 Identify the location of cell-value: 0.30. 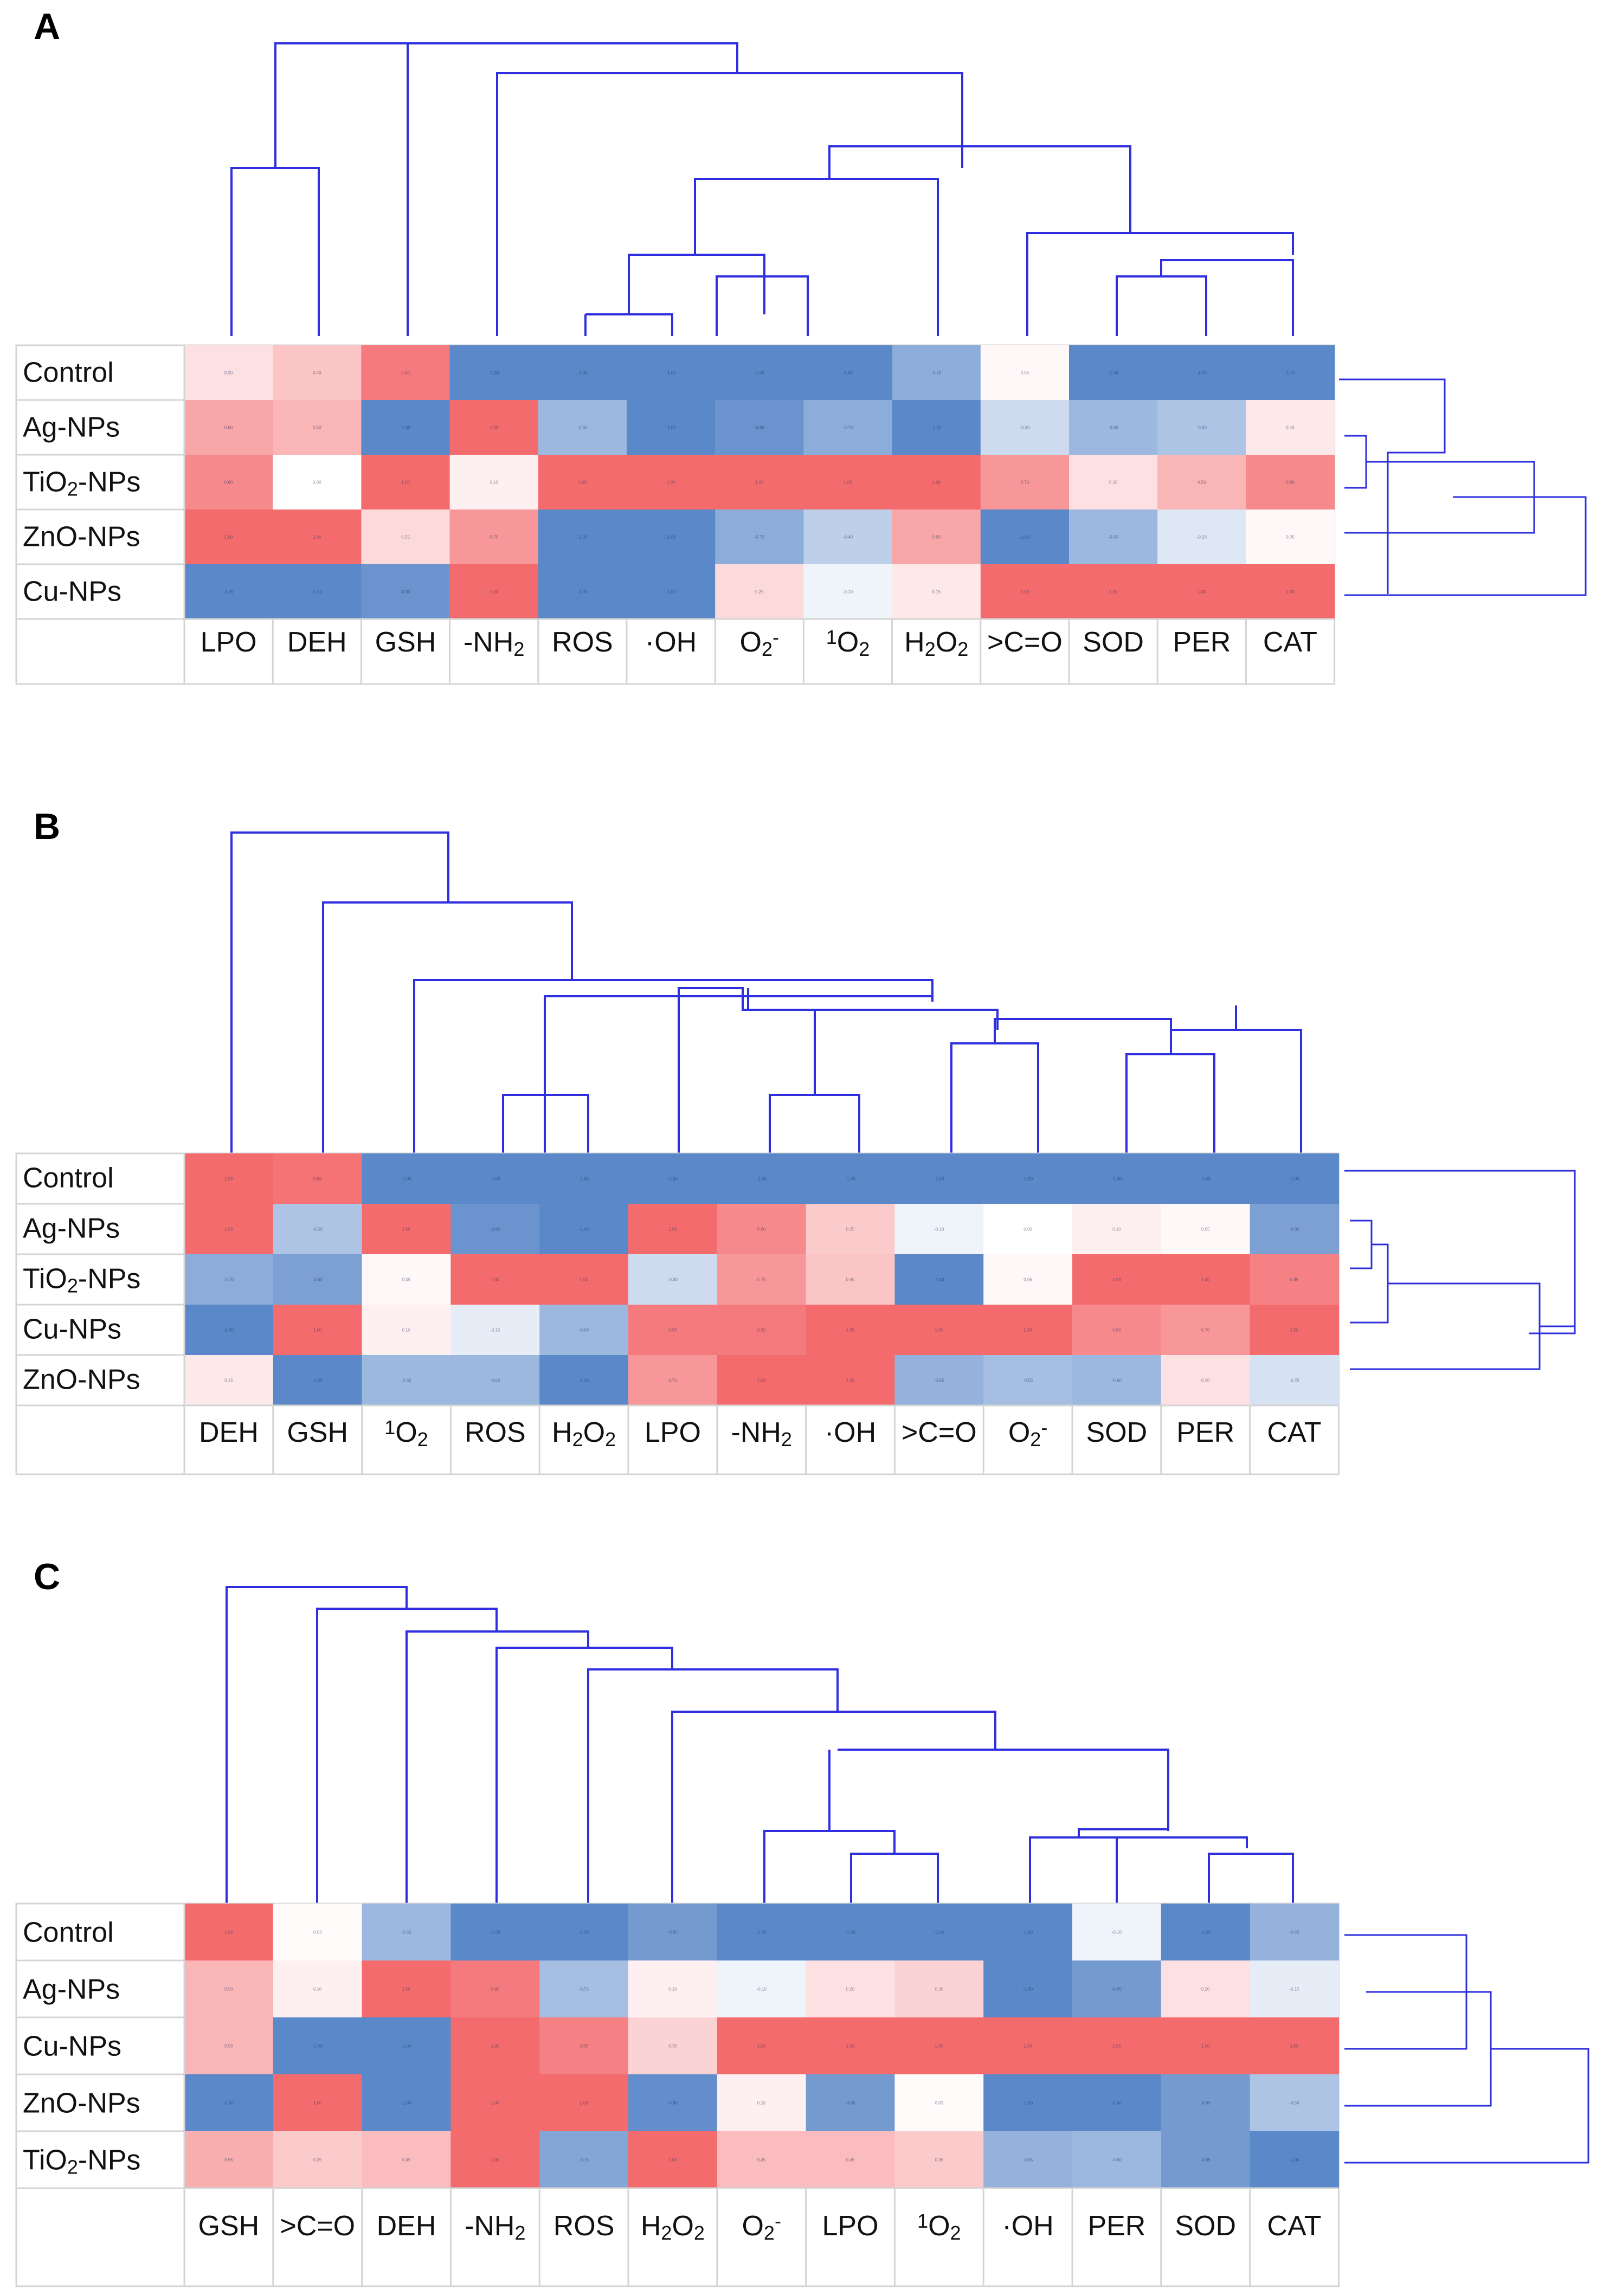
(672, 2046).